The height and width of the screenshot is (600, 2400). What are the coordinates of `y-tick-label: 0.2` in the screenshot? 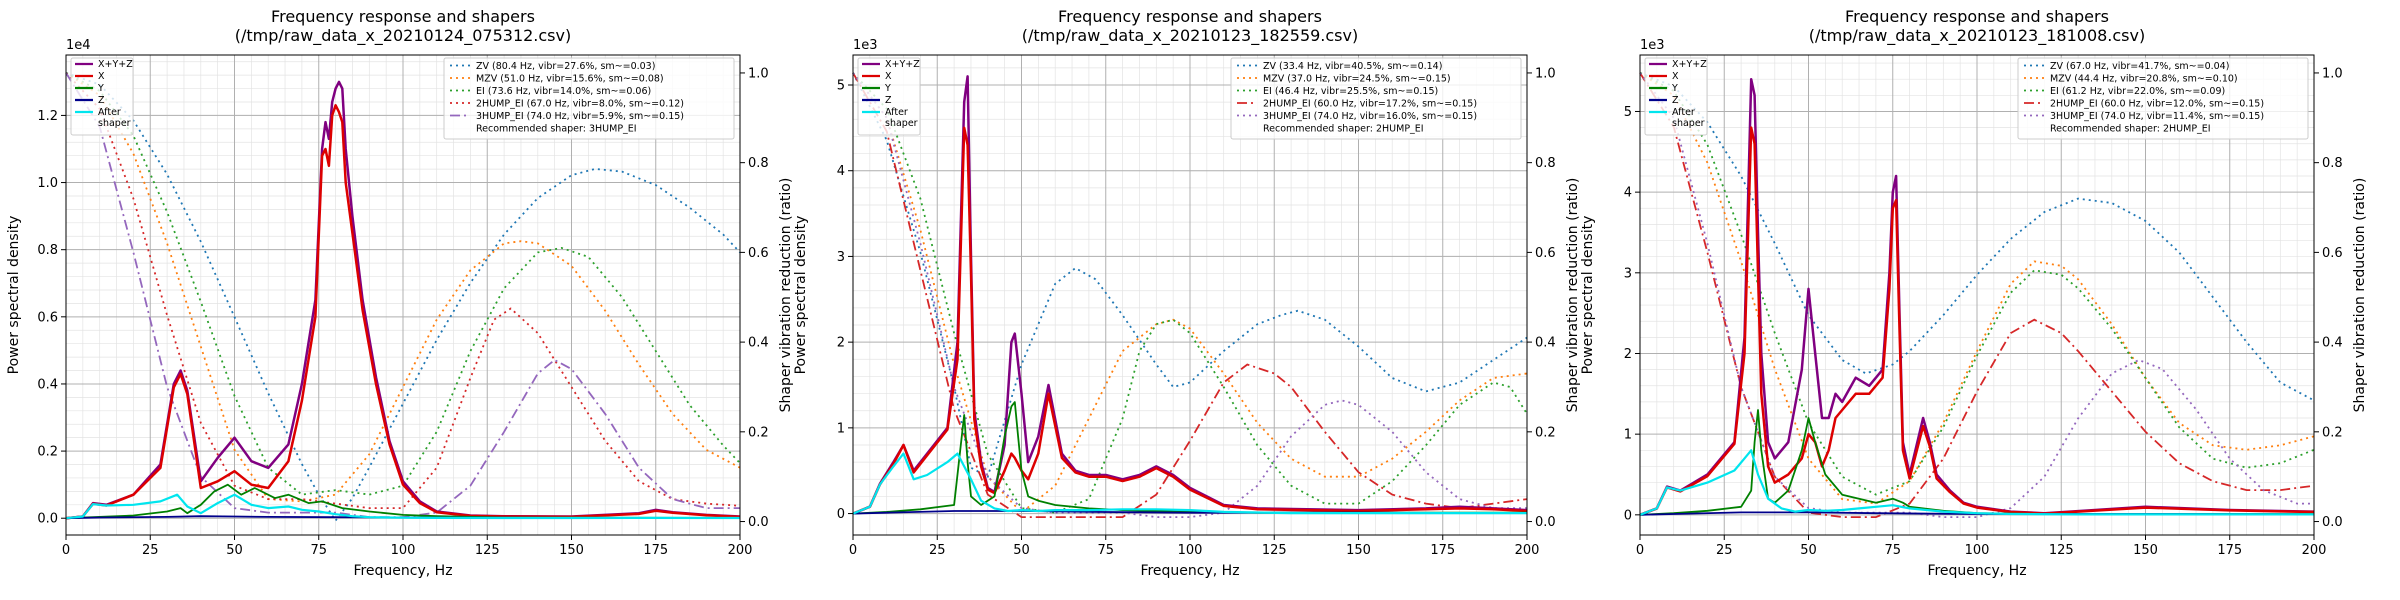 It's located at (47, 452).